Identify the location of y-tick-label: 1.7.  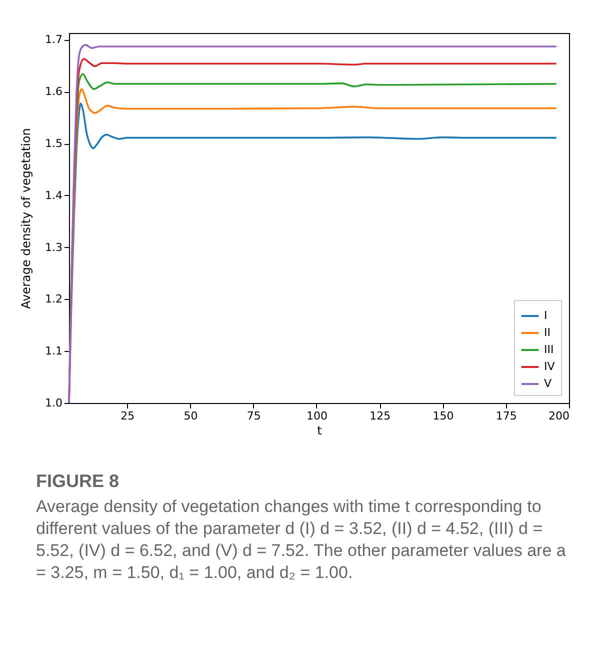
(53, 39).